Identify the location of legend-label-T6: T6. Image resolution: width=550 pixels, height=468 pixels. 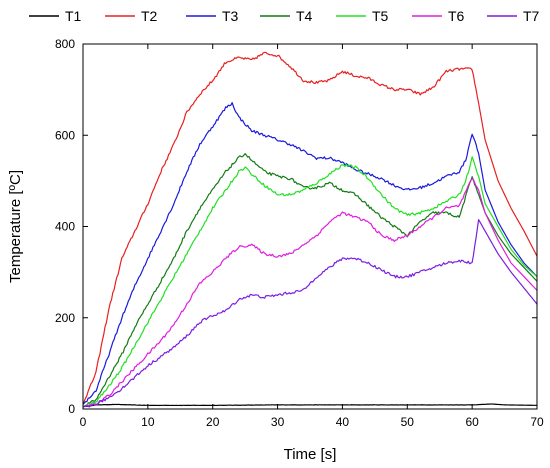
(456, 16).